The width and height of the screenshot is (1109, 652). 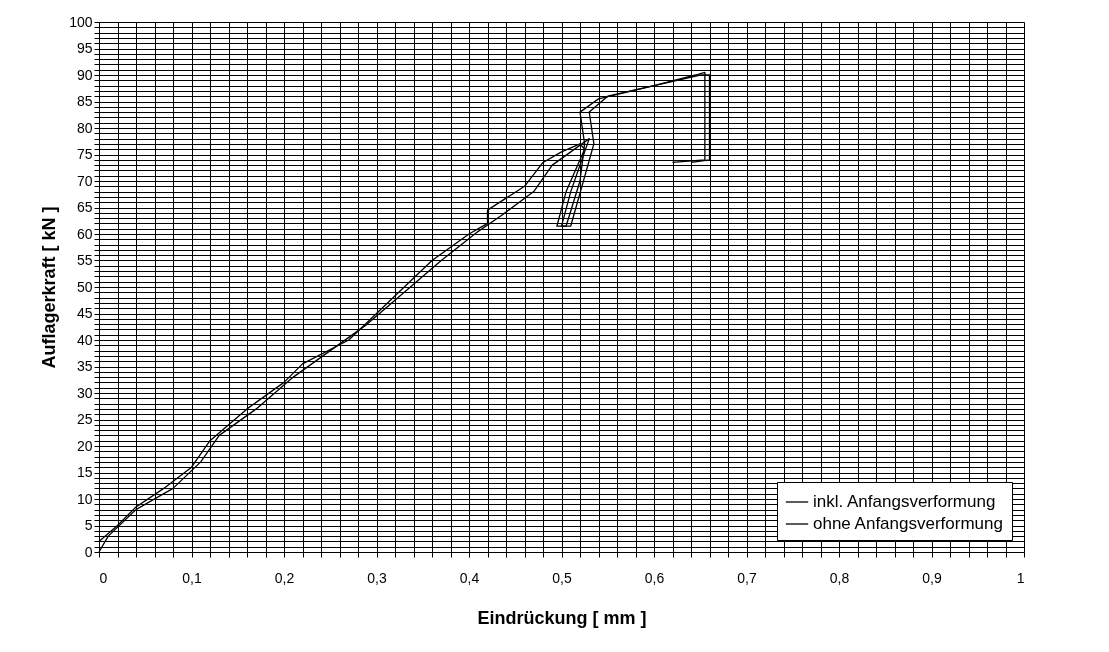 I want to click on y-tick-label: 5, so click(x=88, y=525).